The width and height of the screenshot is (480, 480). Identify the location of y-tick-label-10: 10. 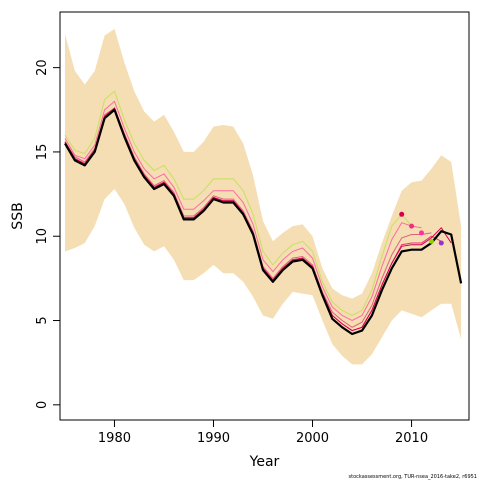
(42, 236).